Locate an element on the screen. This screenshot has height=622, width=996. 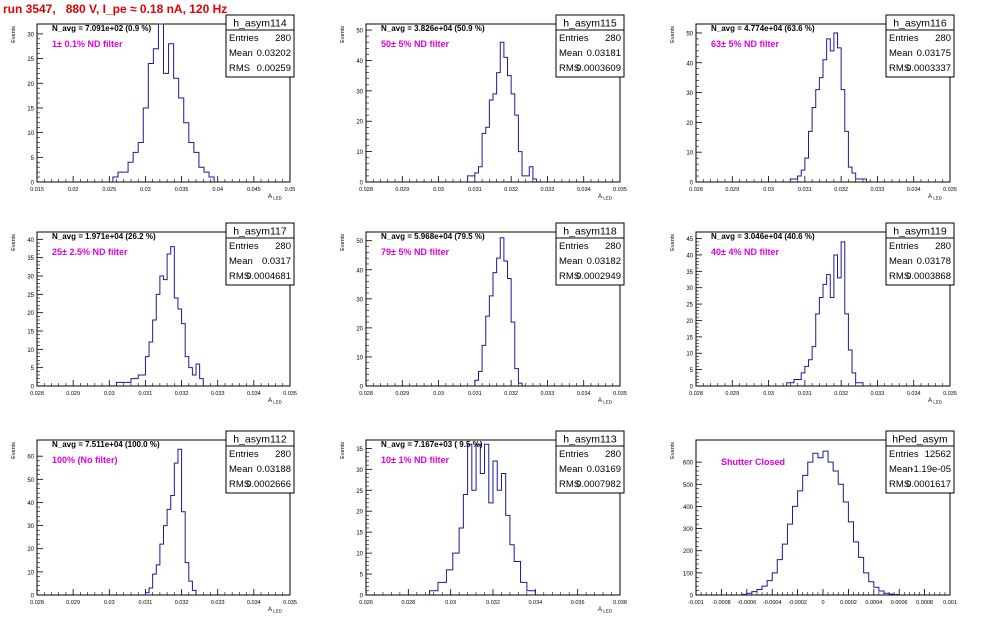
run-title: run 3547, 880 V, I_pe ≈ 0.18 nA, 120 Hz is located at coordinates (115, 9).